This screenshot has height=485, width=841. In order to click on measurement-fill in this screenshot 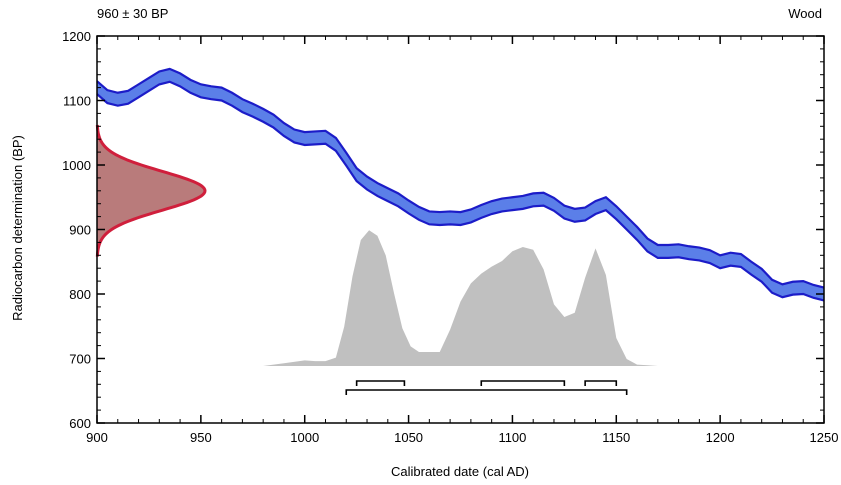, I will do `click(151, 191)`.